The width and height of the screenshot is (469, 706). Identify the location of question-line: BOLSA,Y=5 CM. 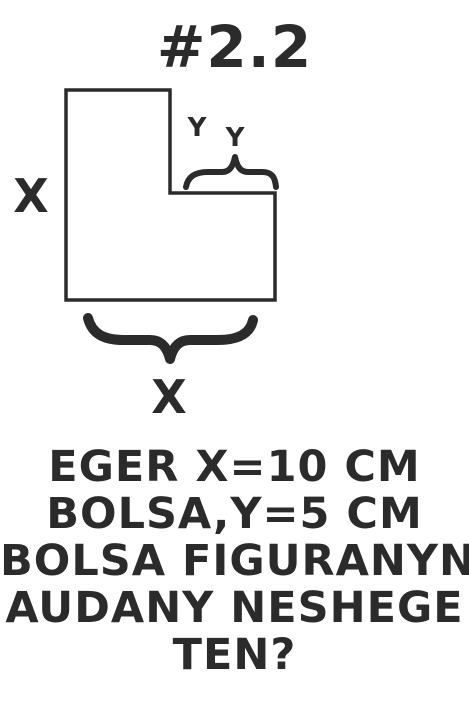
(234, 514).